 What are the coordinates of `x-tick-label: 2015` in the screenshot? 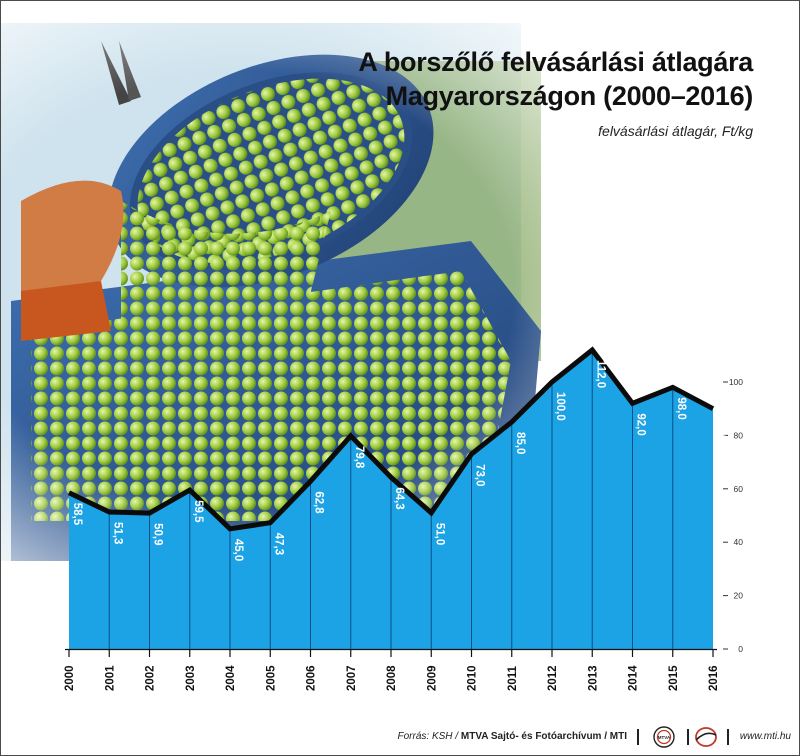 It's located at (674, 678).